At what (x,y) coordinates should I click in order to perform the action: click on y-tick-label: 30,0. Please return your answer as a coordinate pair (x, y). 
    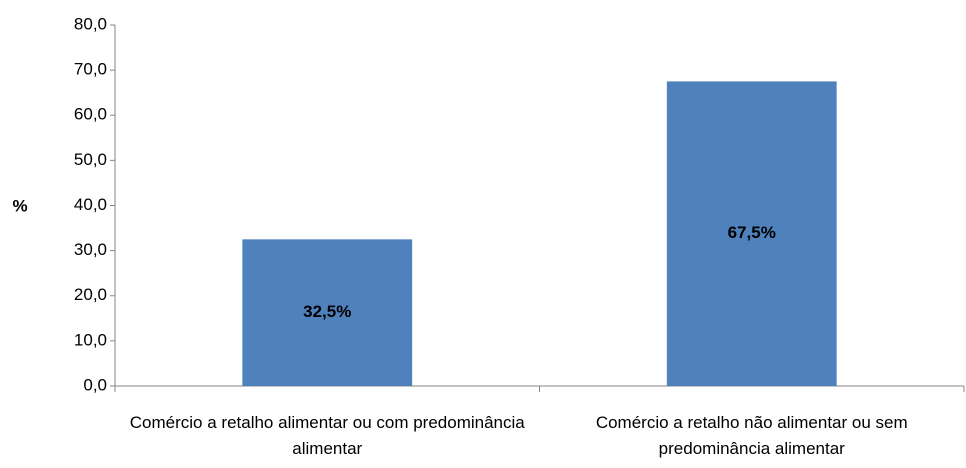
    Looking at the image, I should click on (90, 249).